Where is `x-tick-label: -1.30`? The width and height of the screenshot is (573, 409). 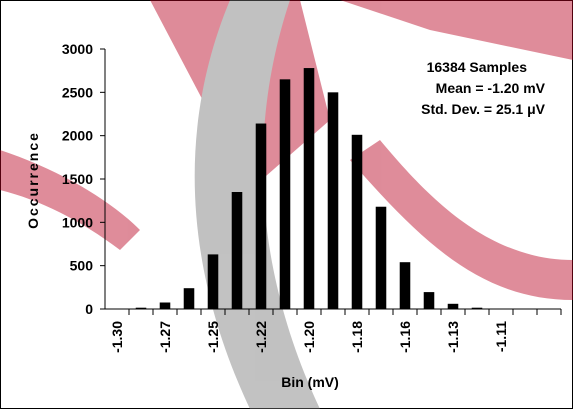
x-tick-label: -1.30 is located at coordinates (117, 337).